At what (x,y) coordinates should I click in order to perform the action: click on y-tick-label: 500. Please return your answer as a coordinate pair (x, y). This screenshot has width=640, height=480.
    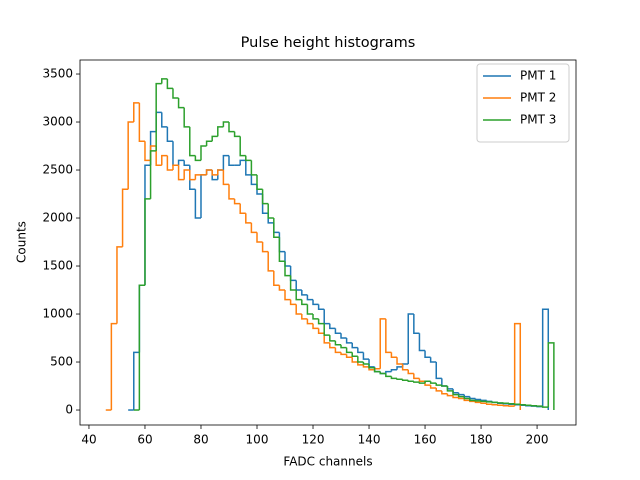
    Looking at the image, I should click on (61, 362).